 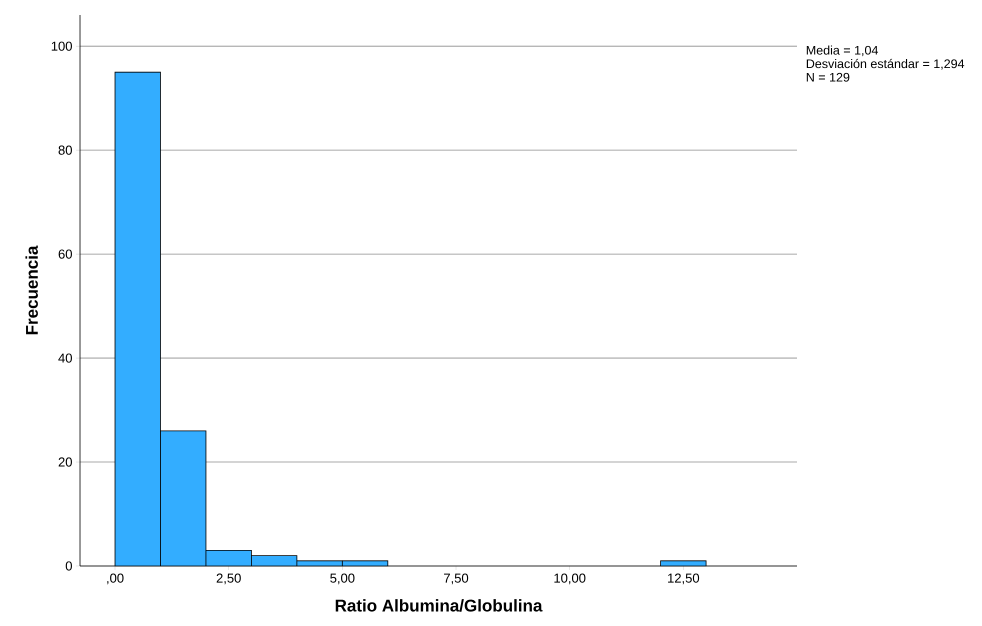 I want to click on y-tick-label: 40, so click(x=65, y=358).